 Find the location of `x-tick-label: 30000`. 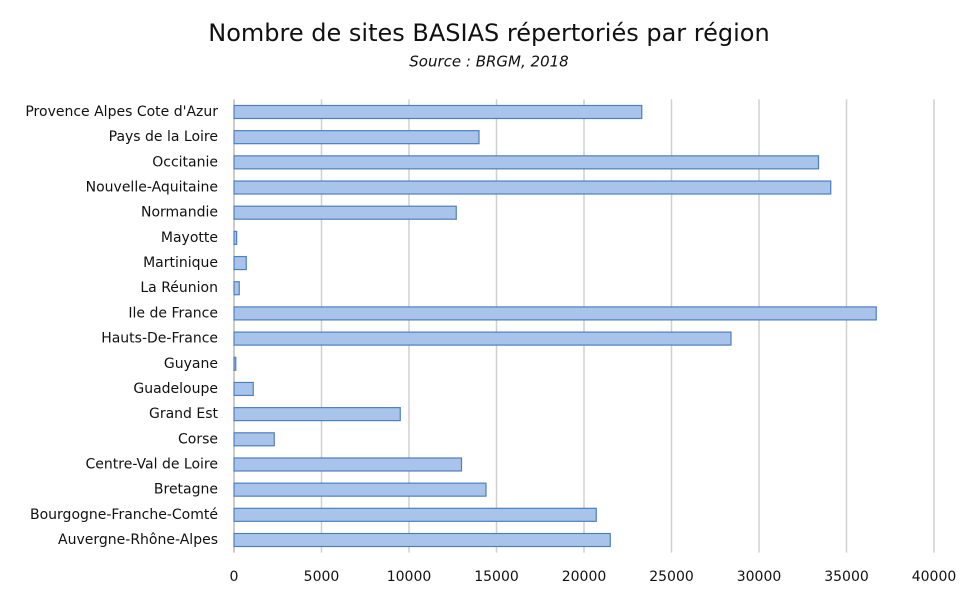

x-tick-label: 30000 is located at coordinates (759, 577).